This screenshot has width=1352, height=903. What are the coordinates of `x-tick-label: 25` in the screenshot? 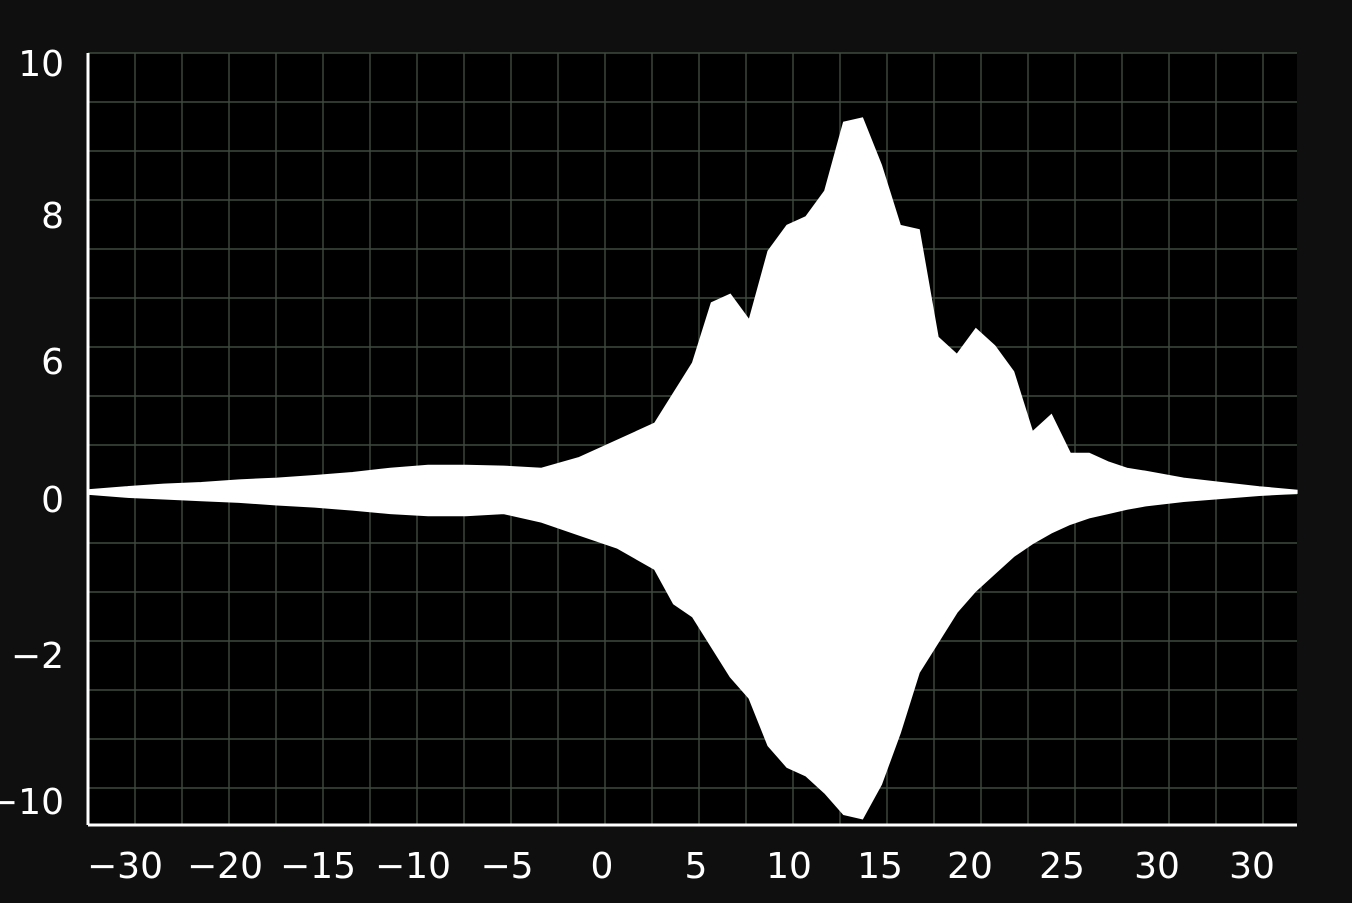 It's located at (1062, 866).